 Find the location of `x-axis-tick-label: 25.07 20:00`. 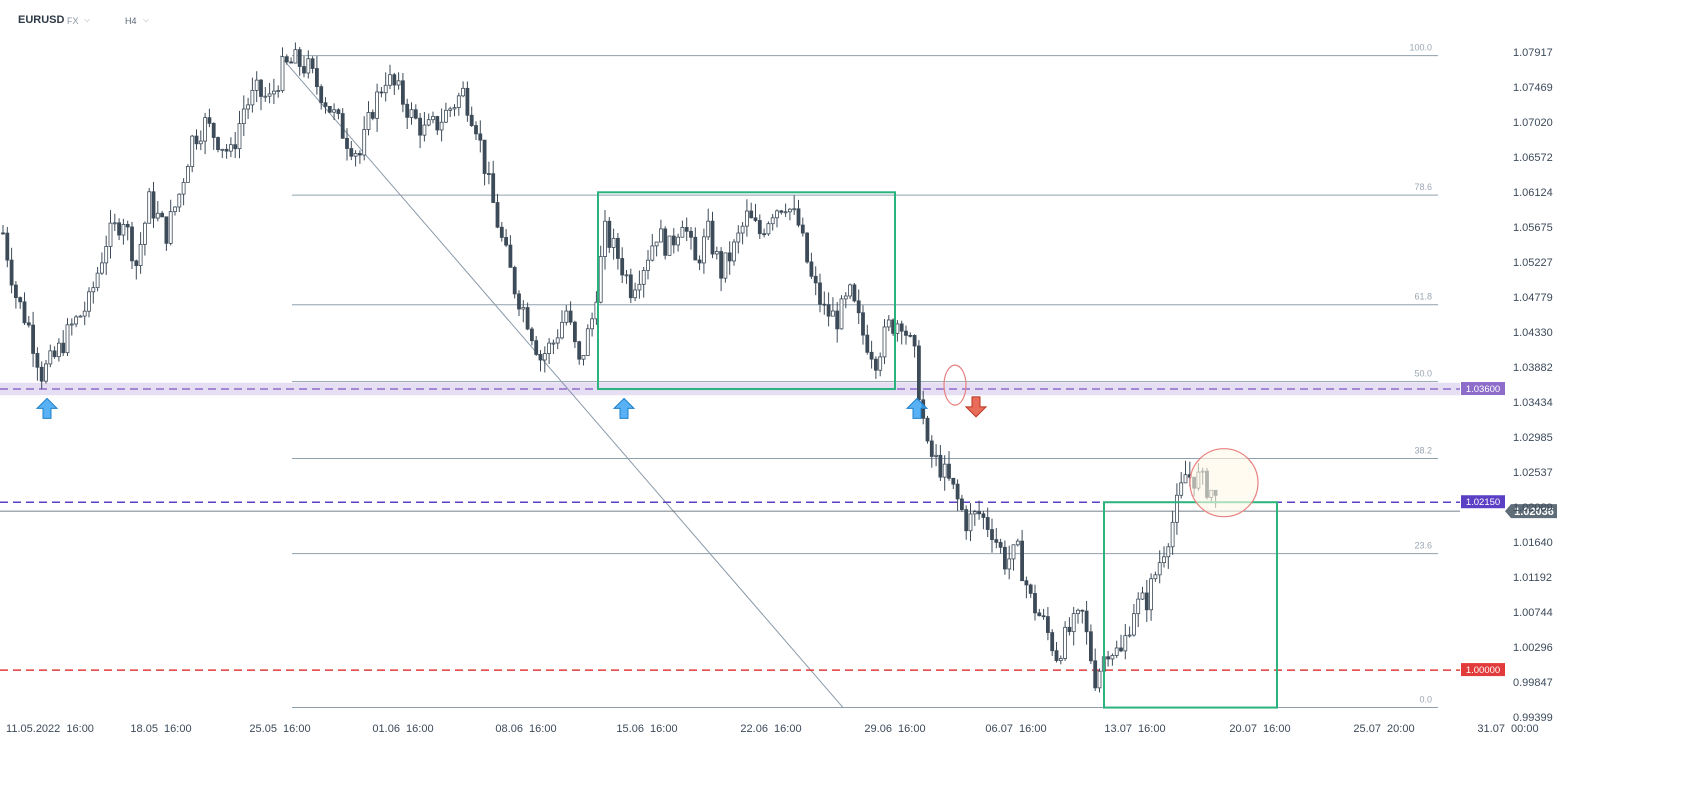

x-axis-tick-label: 25.07 20:00 is located at coordinates (1383, 729).